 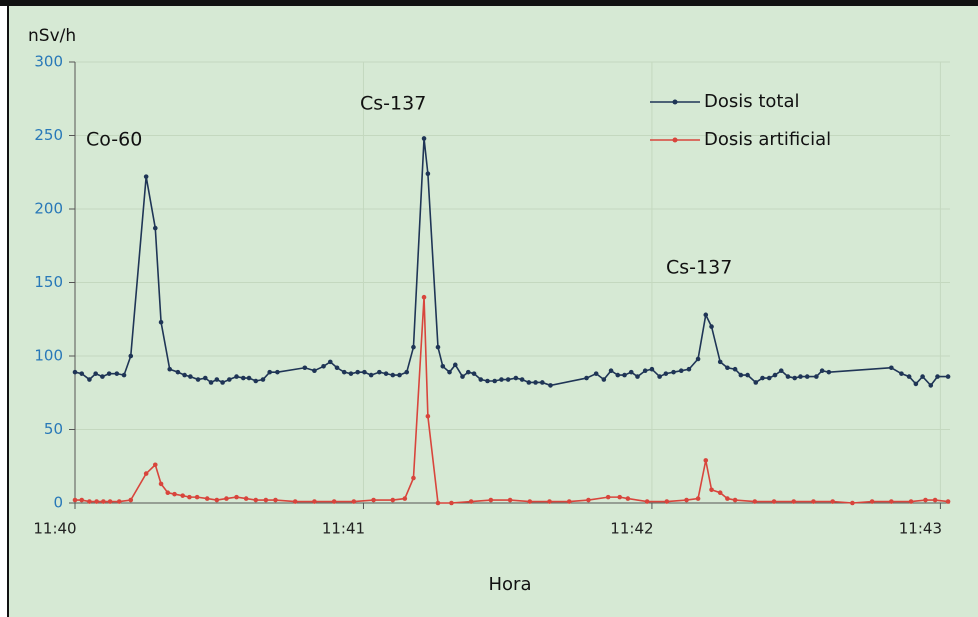 What do you see at coordinates (48, 356) in the screenshot?
I see `y-tick-label: 100` at bounding box center [48, 356].